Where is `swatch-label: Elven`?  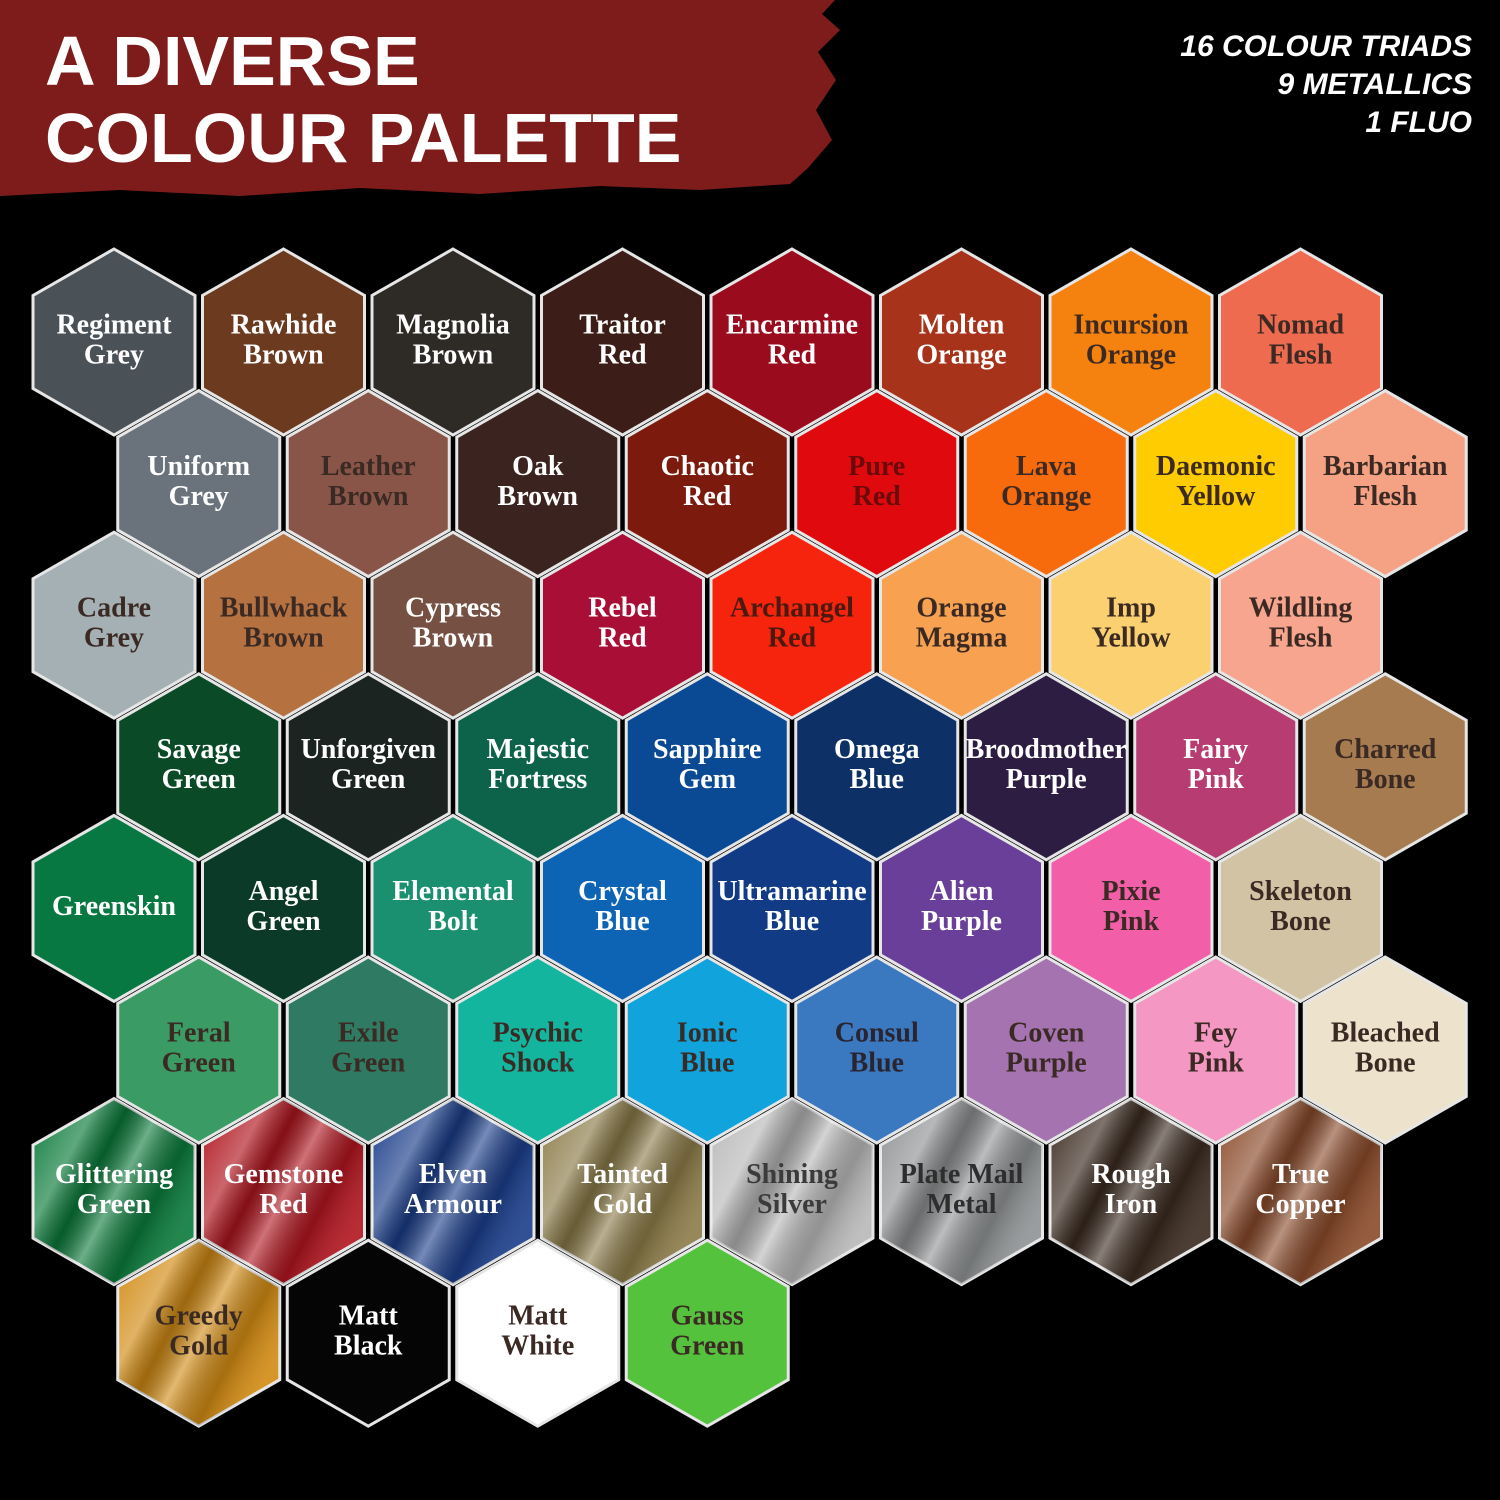 swatch-label: Elven is located at coordinates (453, 1174).